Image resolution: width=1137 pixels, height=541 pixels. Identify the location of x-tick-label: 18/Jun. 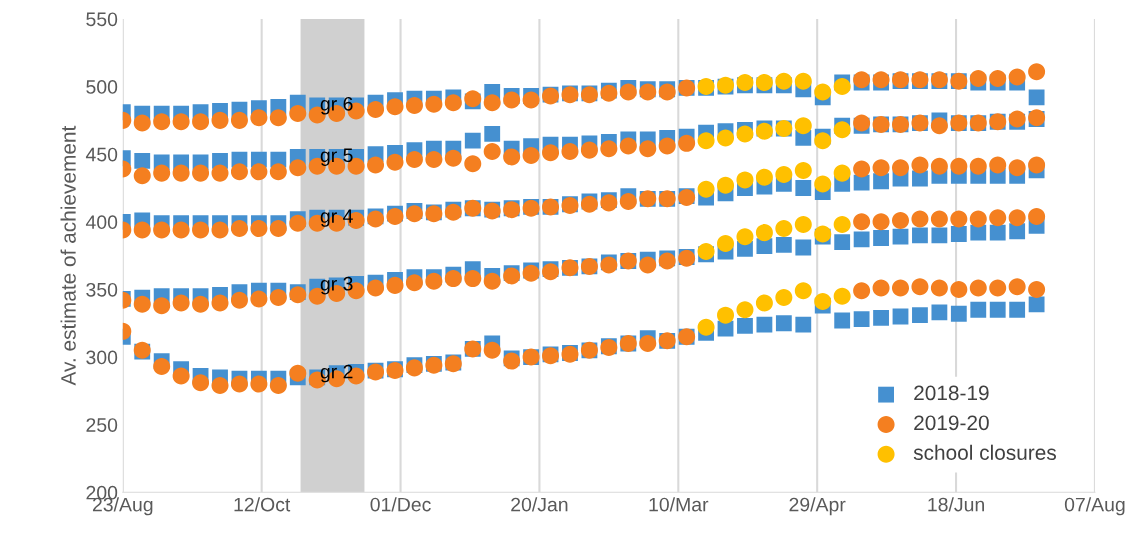
(956, 504).